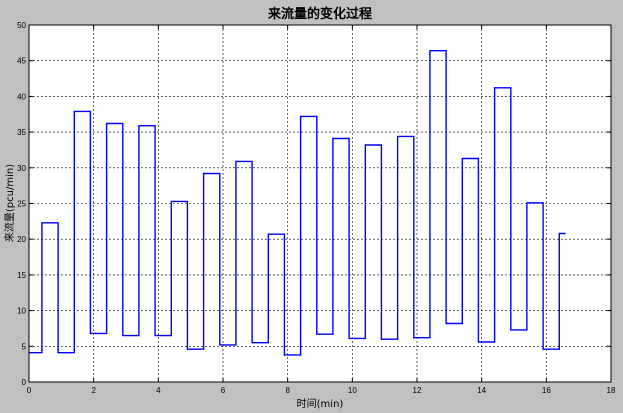  Describe the element at coordinates (21, 96) in the screenshot. I see `y-tick-label: 40` at that location.